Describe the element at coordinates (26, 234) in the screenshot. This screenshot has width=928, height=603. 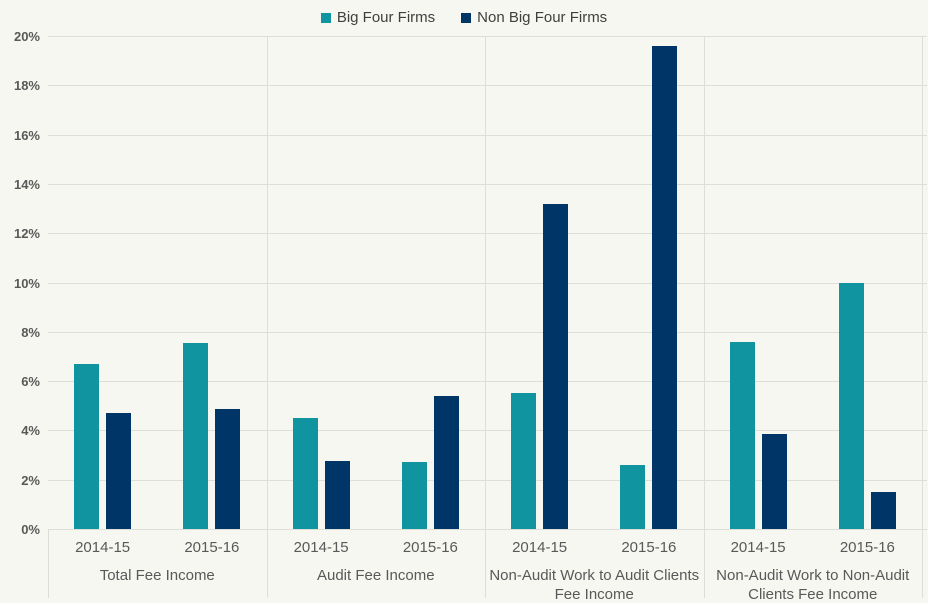
I see `y-tick-label: 12%` at that location.